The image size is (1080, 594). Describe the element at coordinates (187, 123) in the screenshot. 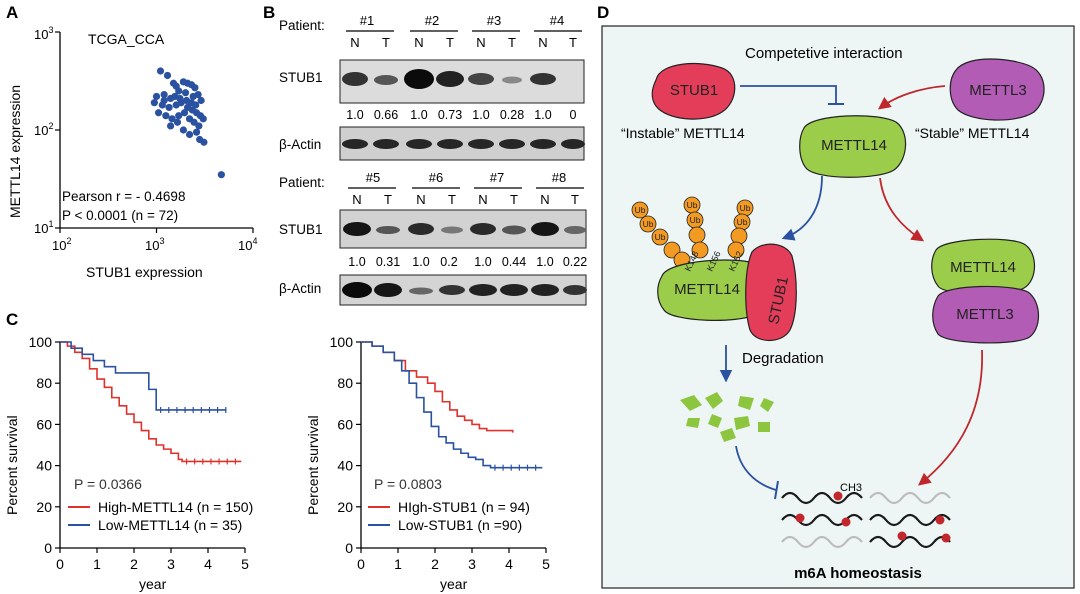

I see `scatter-points` at that location.